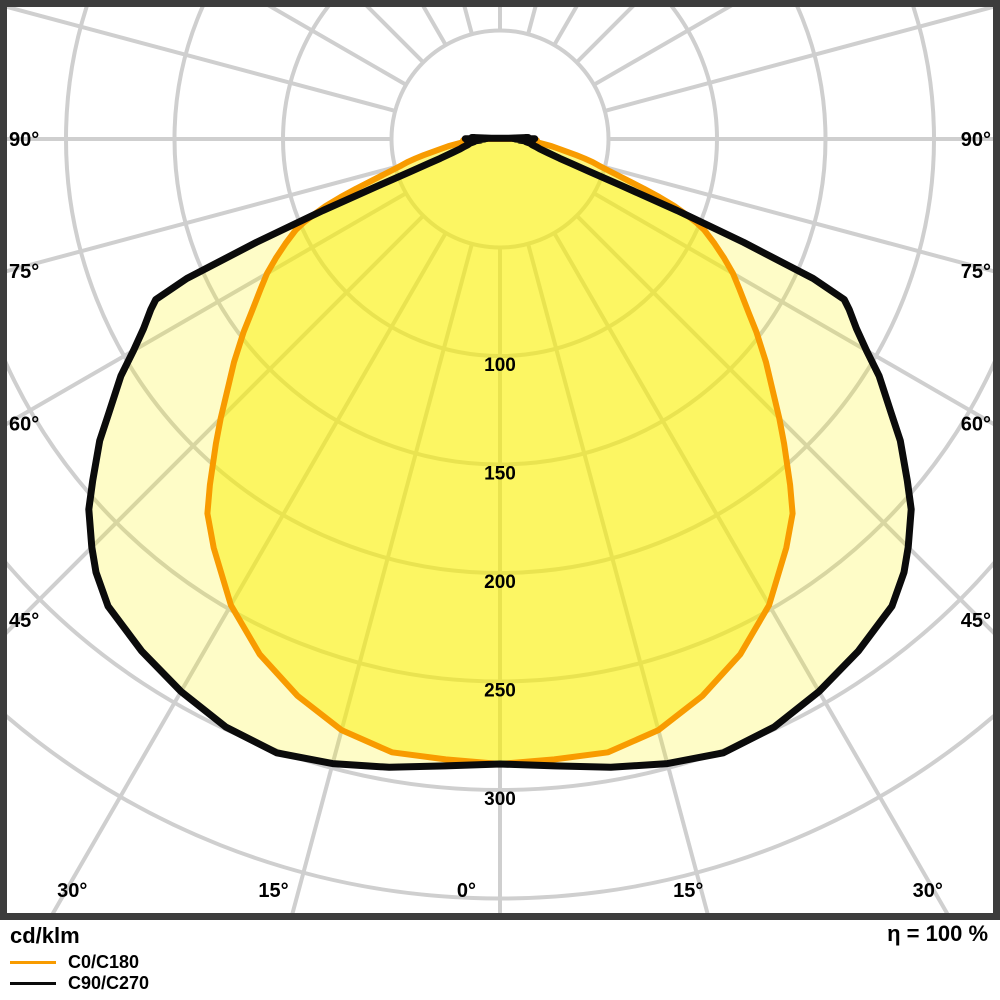  I want to click on radial-tick-label-250: 250, so click(500, 691).